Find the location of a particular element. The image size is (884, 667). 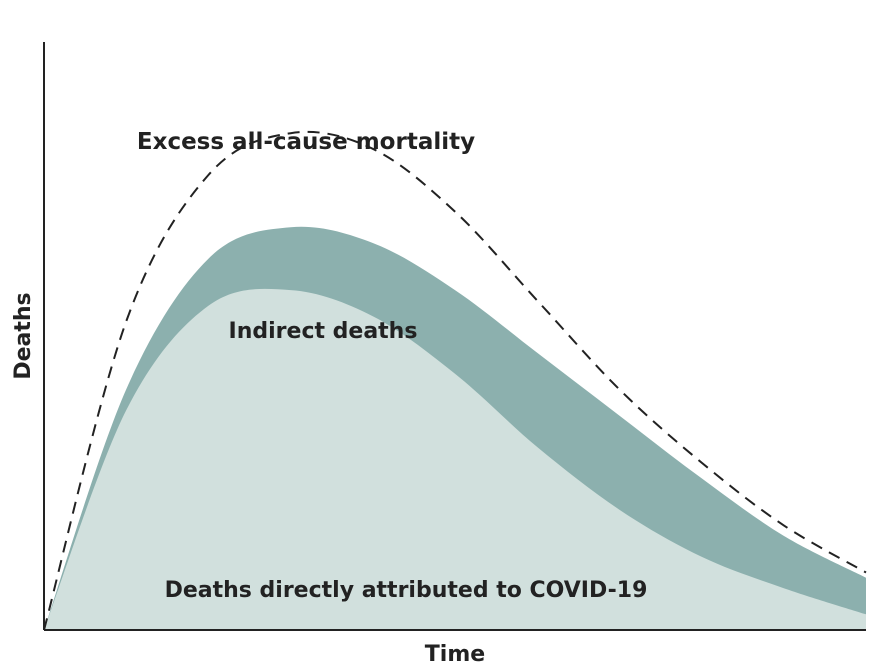

x-axis-label: Time is located at coordinates (455, 654).